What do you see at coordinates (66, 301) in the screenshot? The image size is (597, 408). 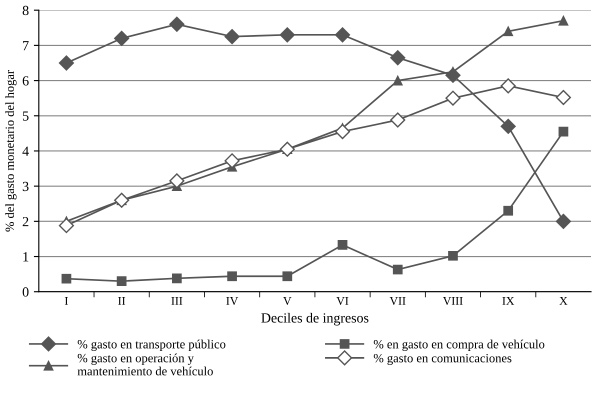 I see `x-tick-label: I` at bounding box center [66, 301].